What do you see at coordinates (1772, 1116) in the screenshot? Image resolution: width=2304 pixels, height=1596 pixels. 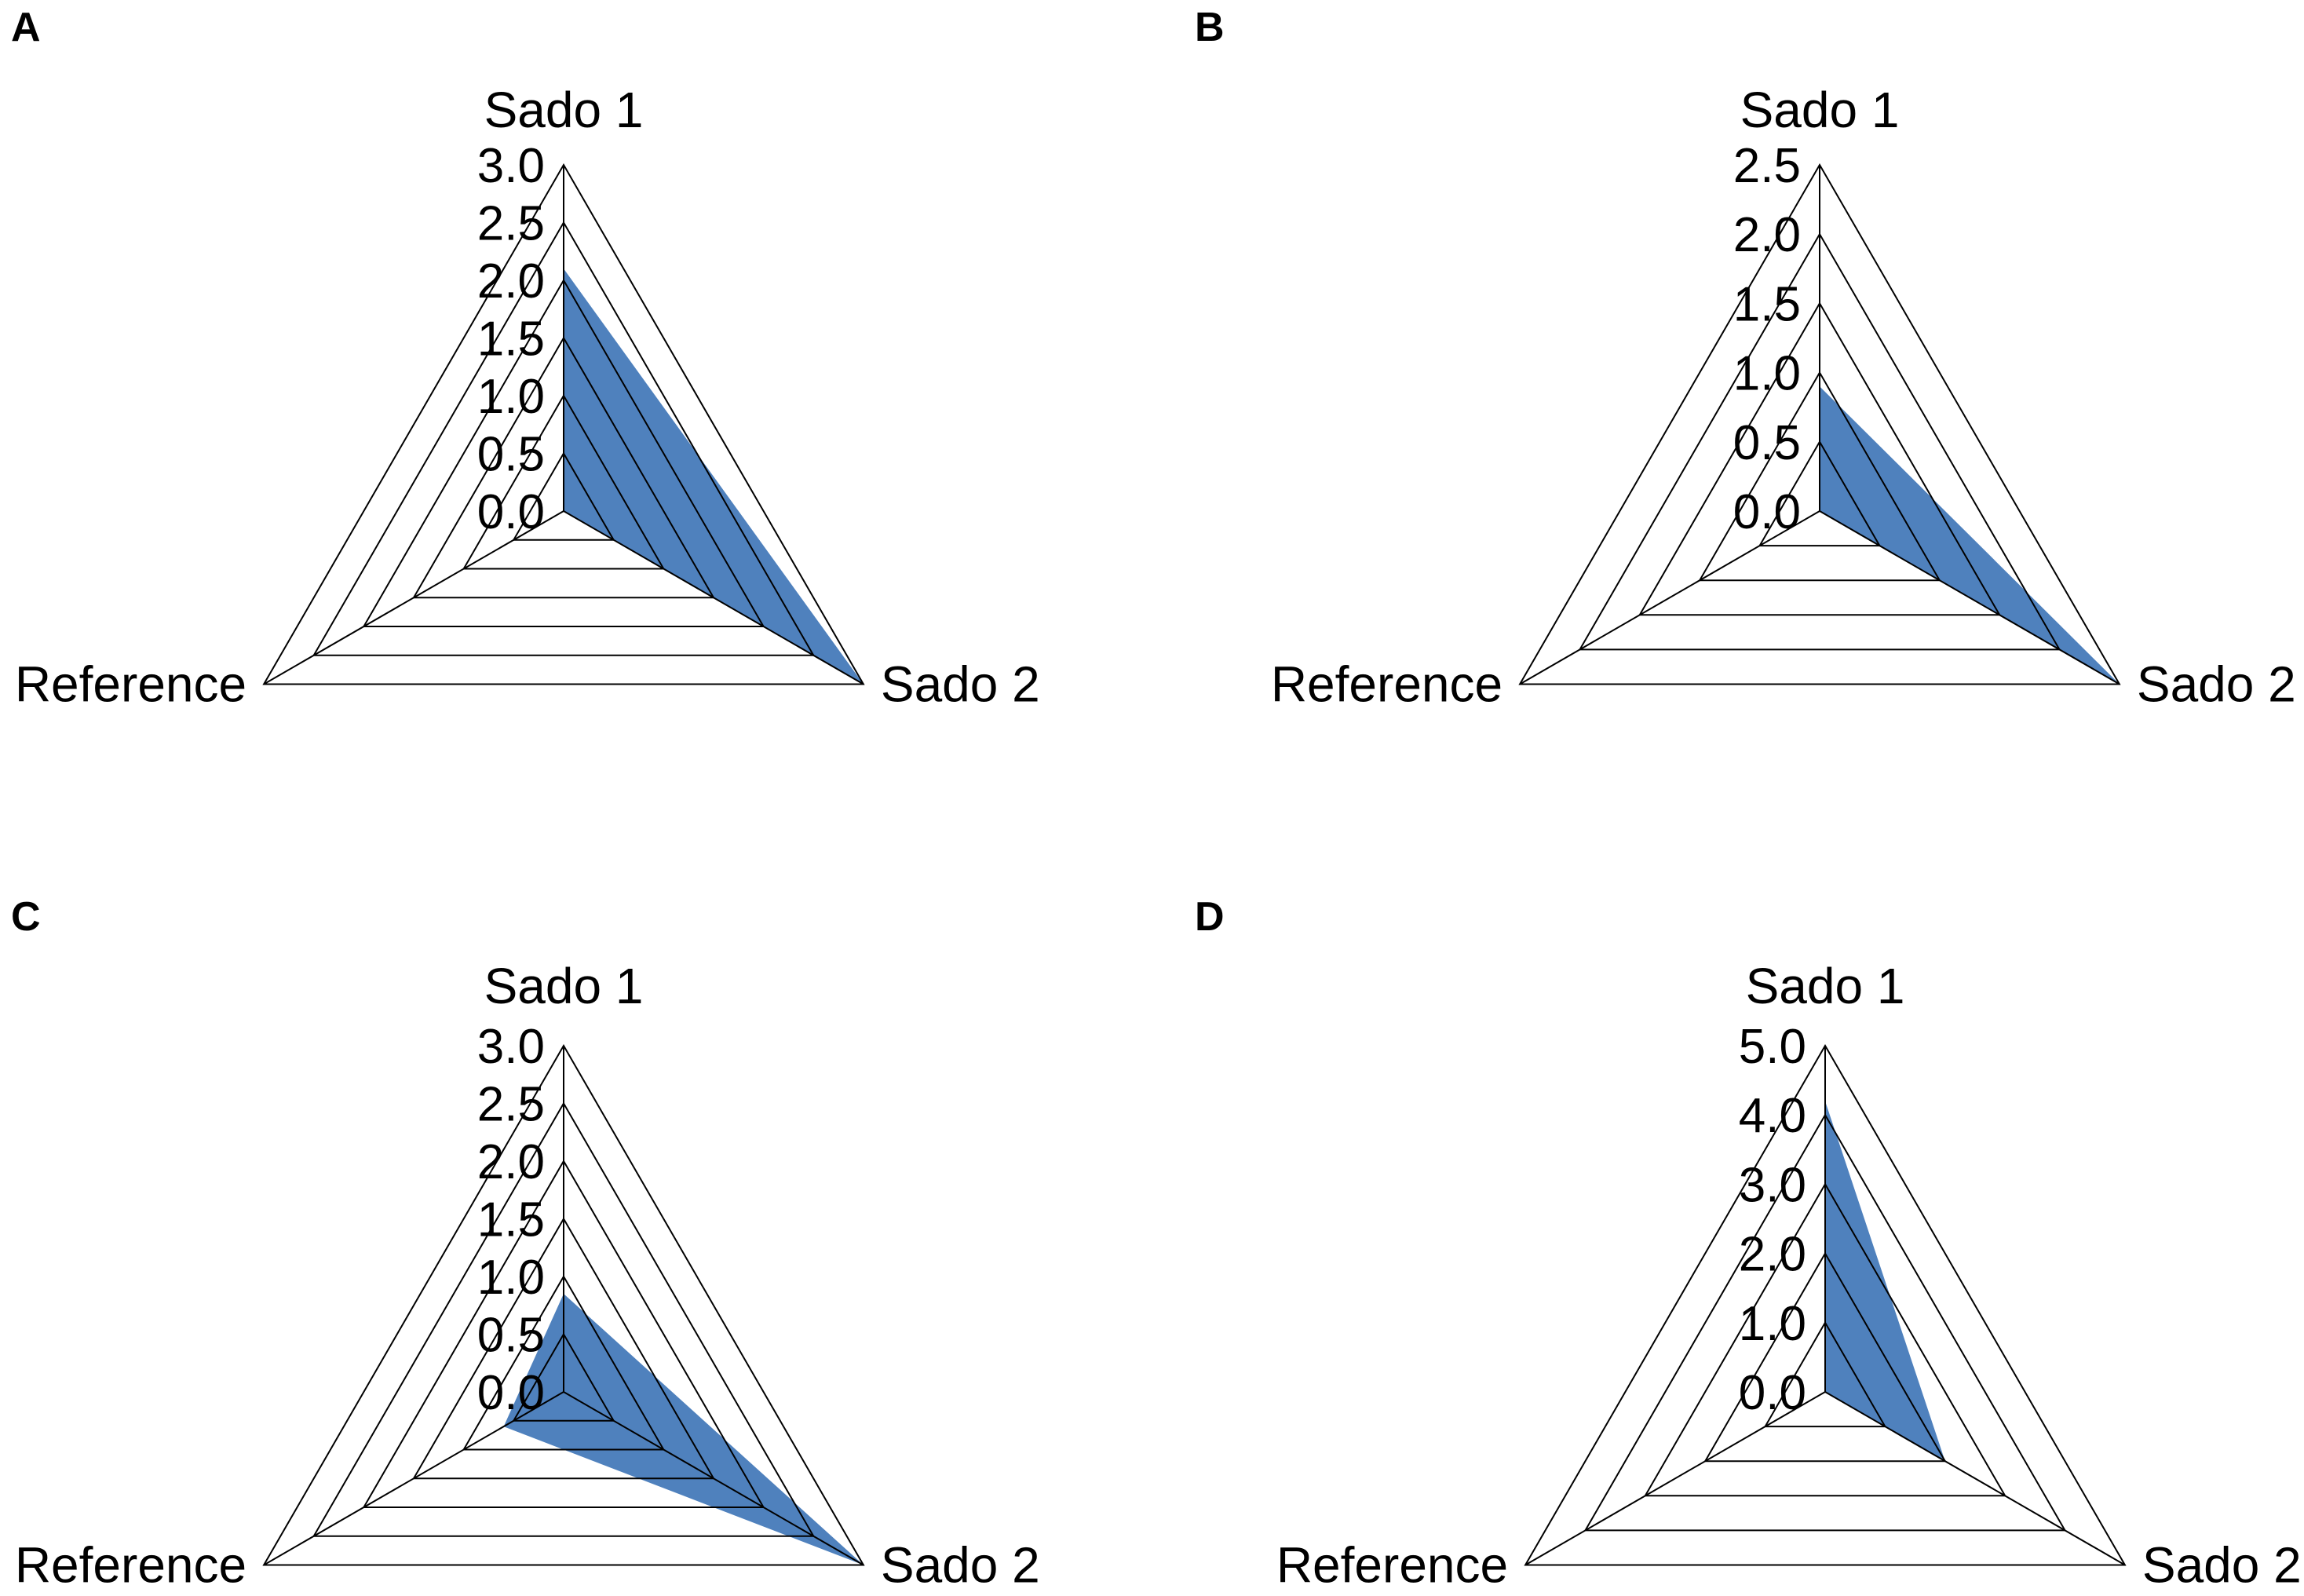 I see `tick-label: 4.0` at bounding box center [1772, 1116].